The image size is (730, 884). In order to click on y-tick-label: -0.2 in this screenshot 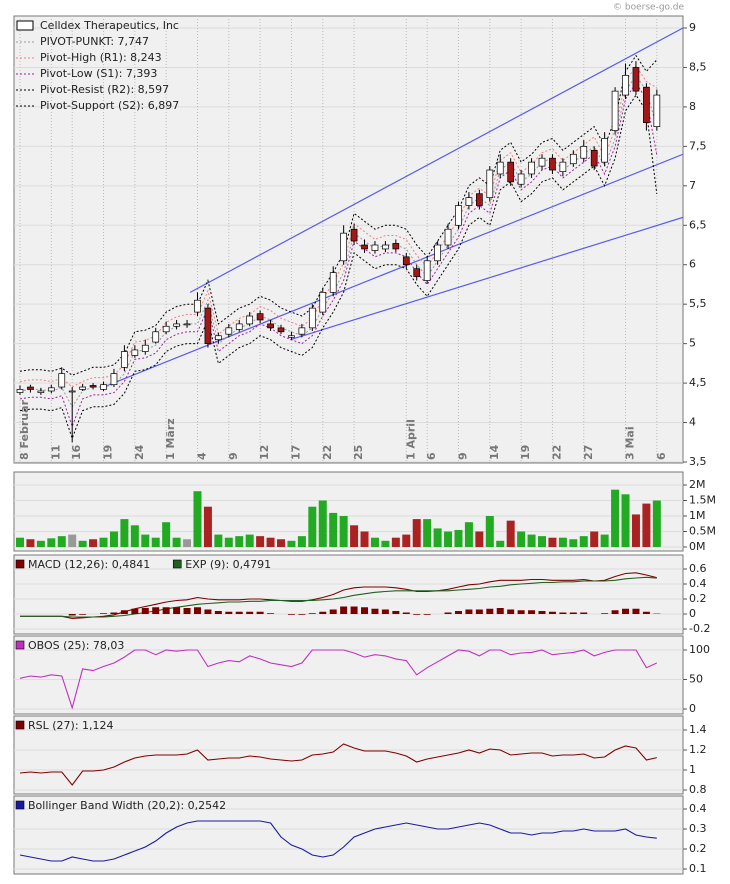, I will do `click(699, 628)`.